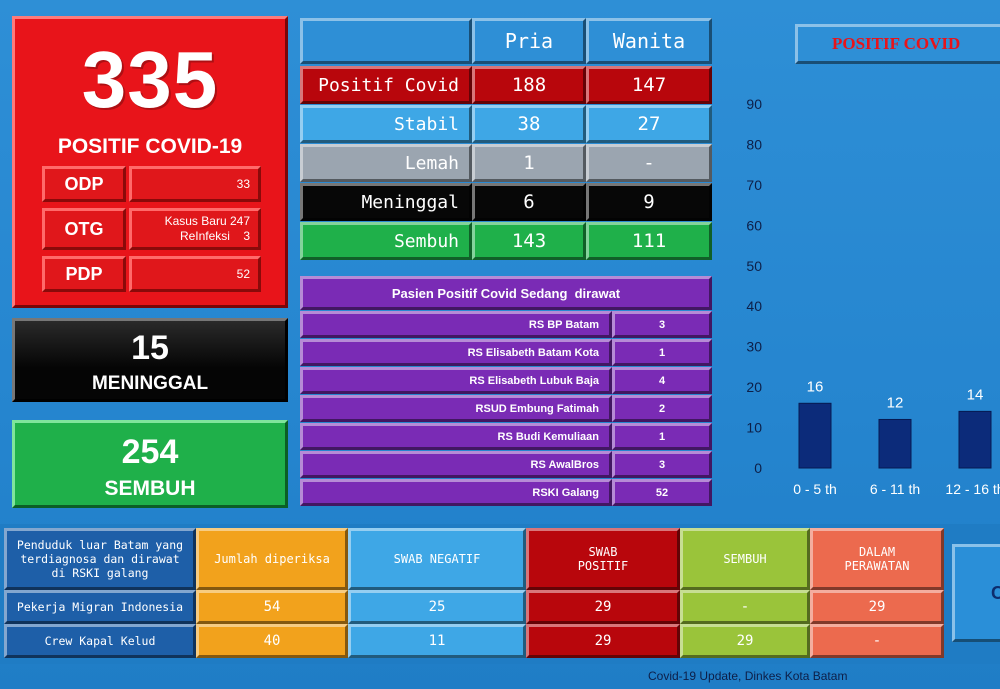  Describe the element at coordinates (195, 274) in the screenshot. I see `pdp-value-box: 52` at that location.